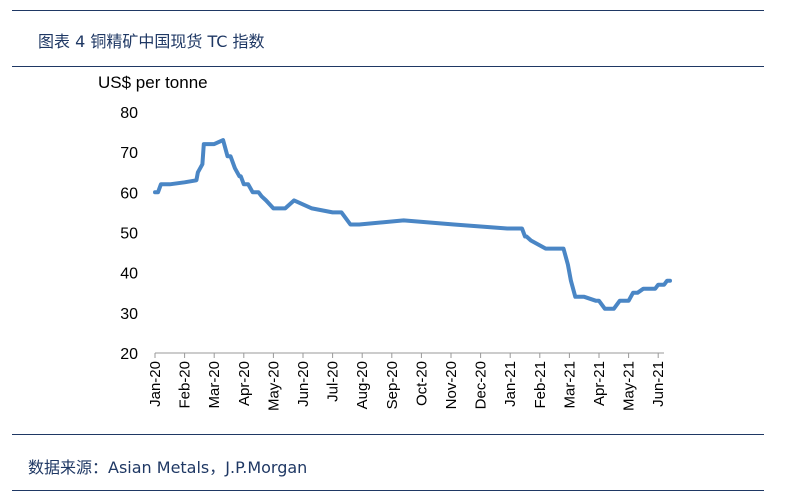 This screenshot has height=503, width=793. I want to click on title-rule, so click(388, 66).